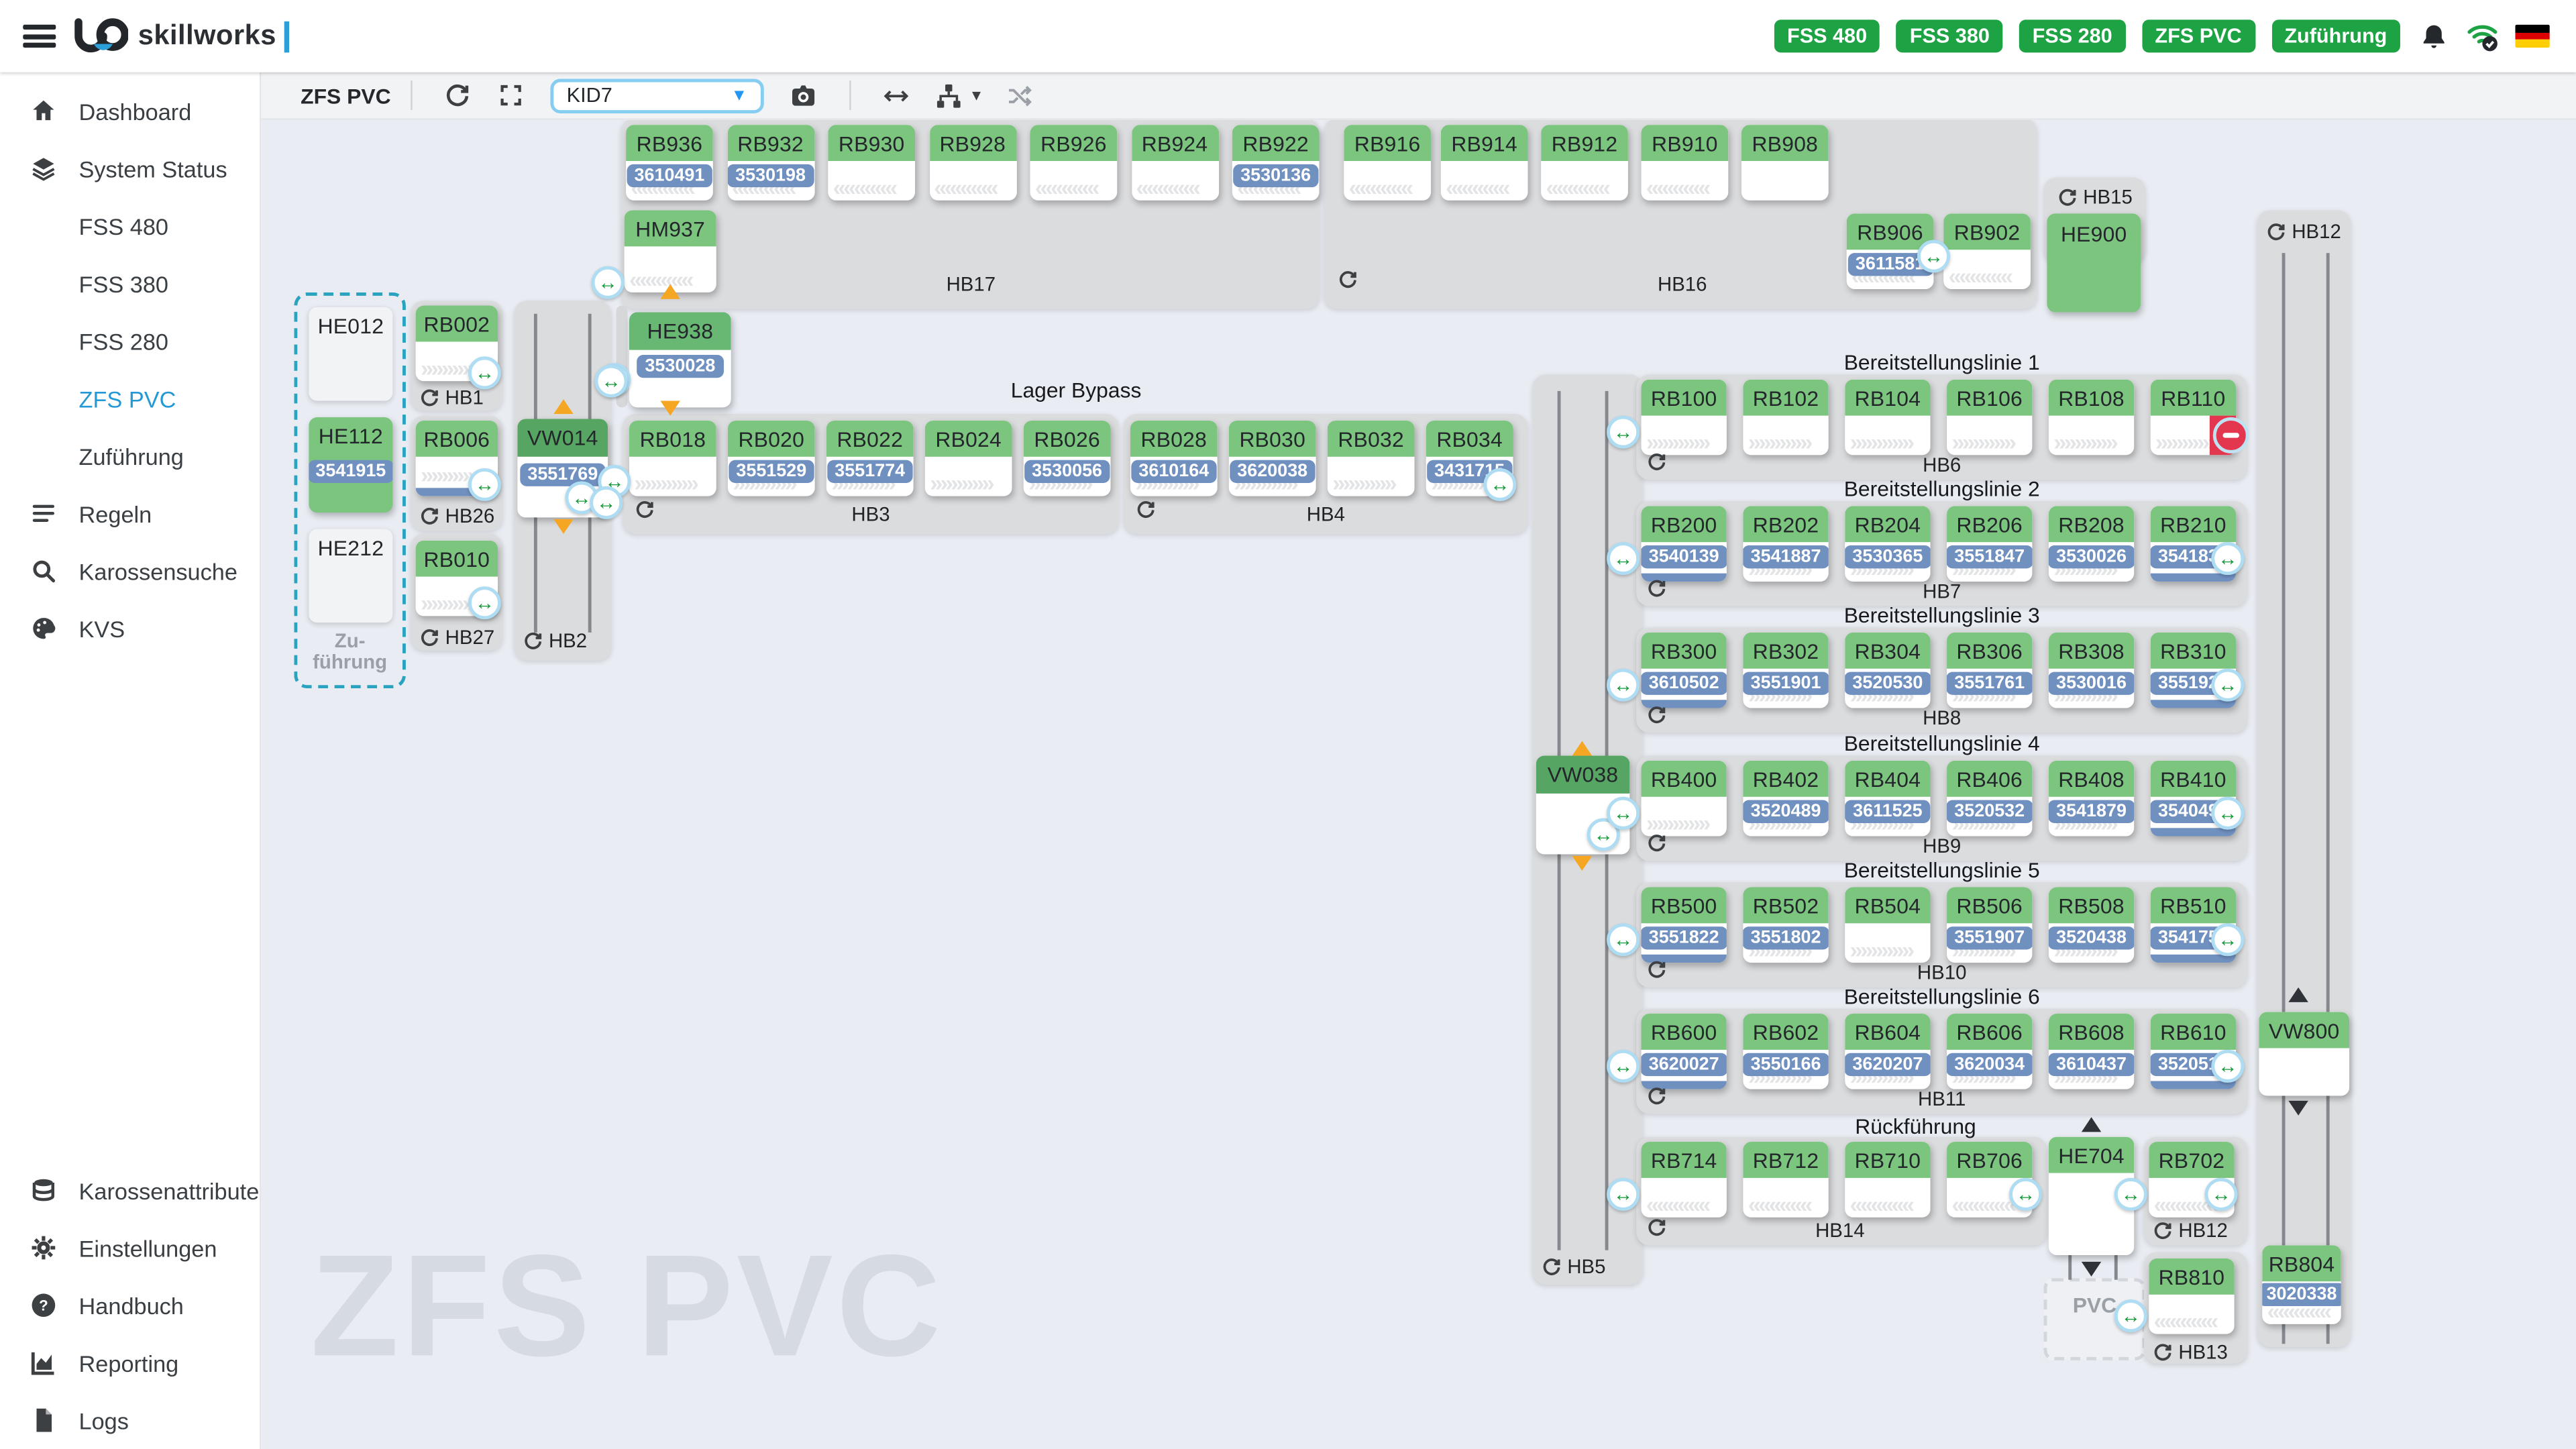 The width and height of the screenshot is (2576, 1449). Describe the element at coordinates (458, 95) in the screenshot. I see `refresh-button` at that location.